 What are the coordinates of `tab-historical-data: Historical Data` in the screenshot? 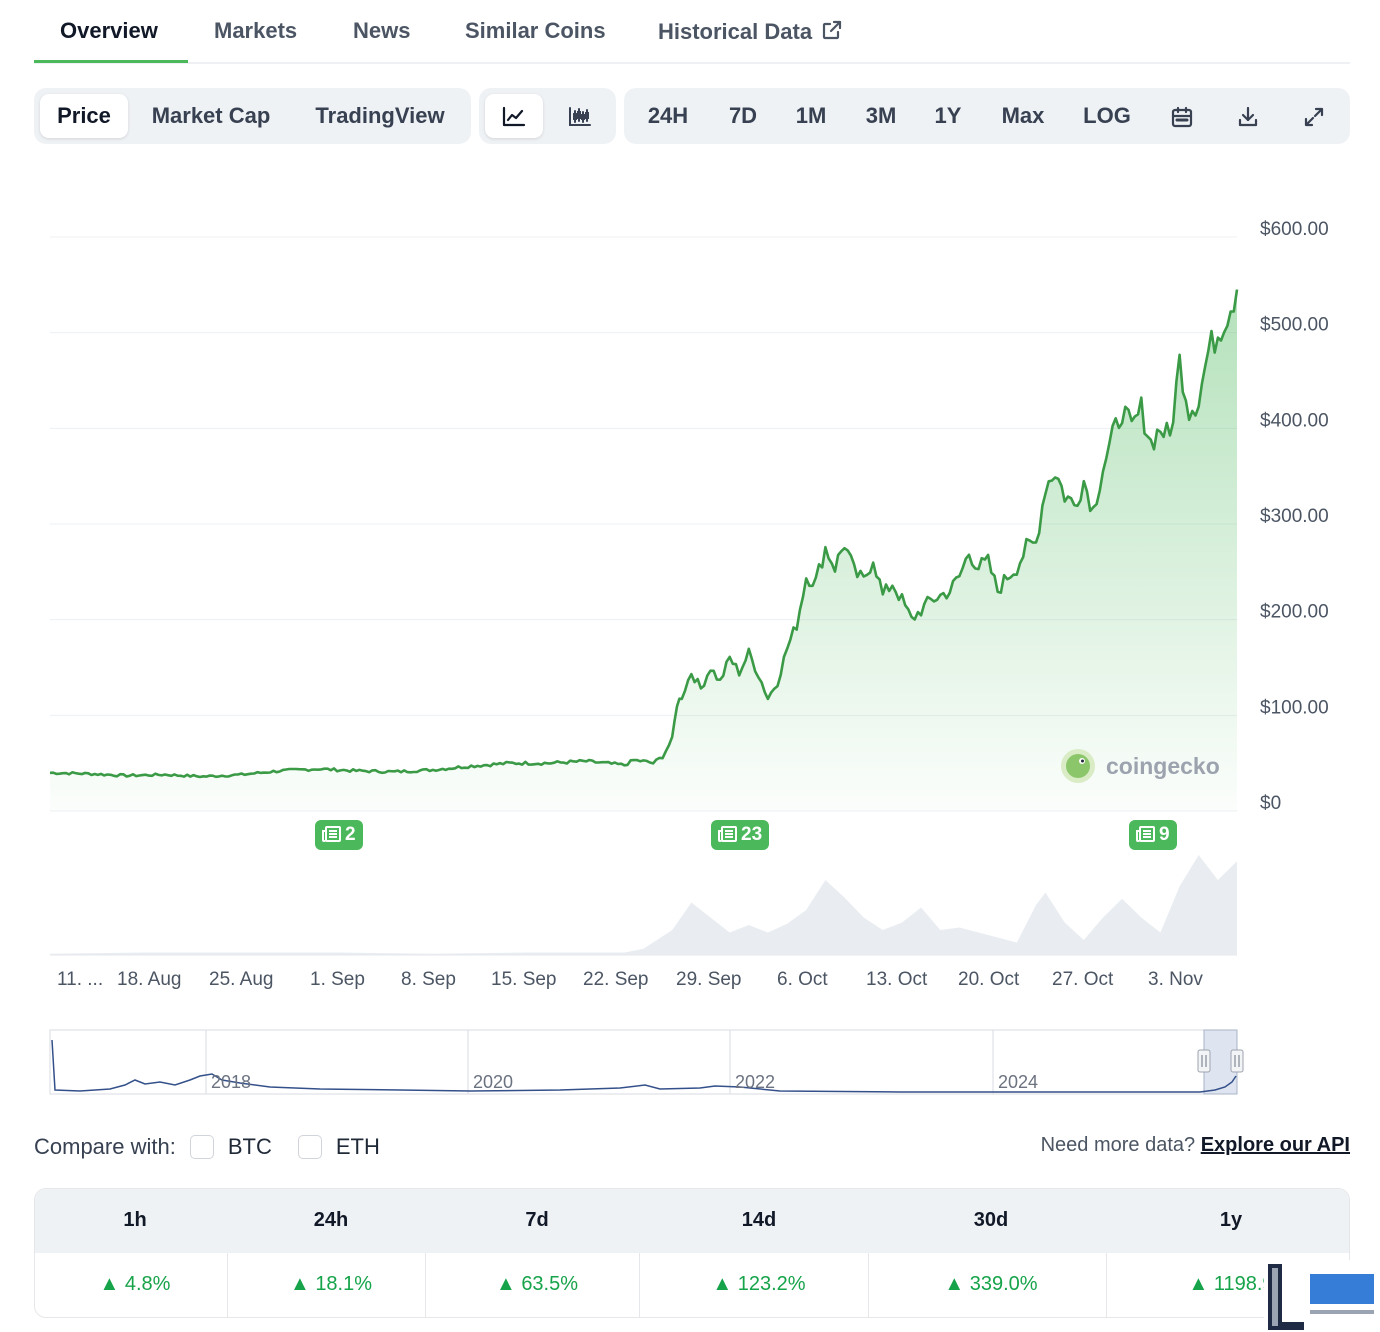 It's located at (751, 33).